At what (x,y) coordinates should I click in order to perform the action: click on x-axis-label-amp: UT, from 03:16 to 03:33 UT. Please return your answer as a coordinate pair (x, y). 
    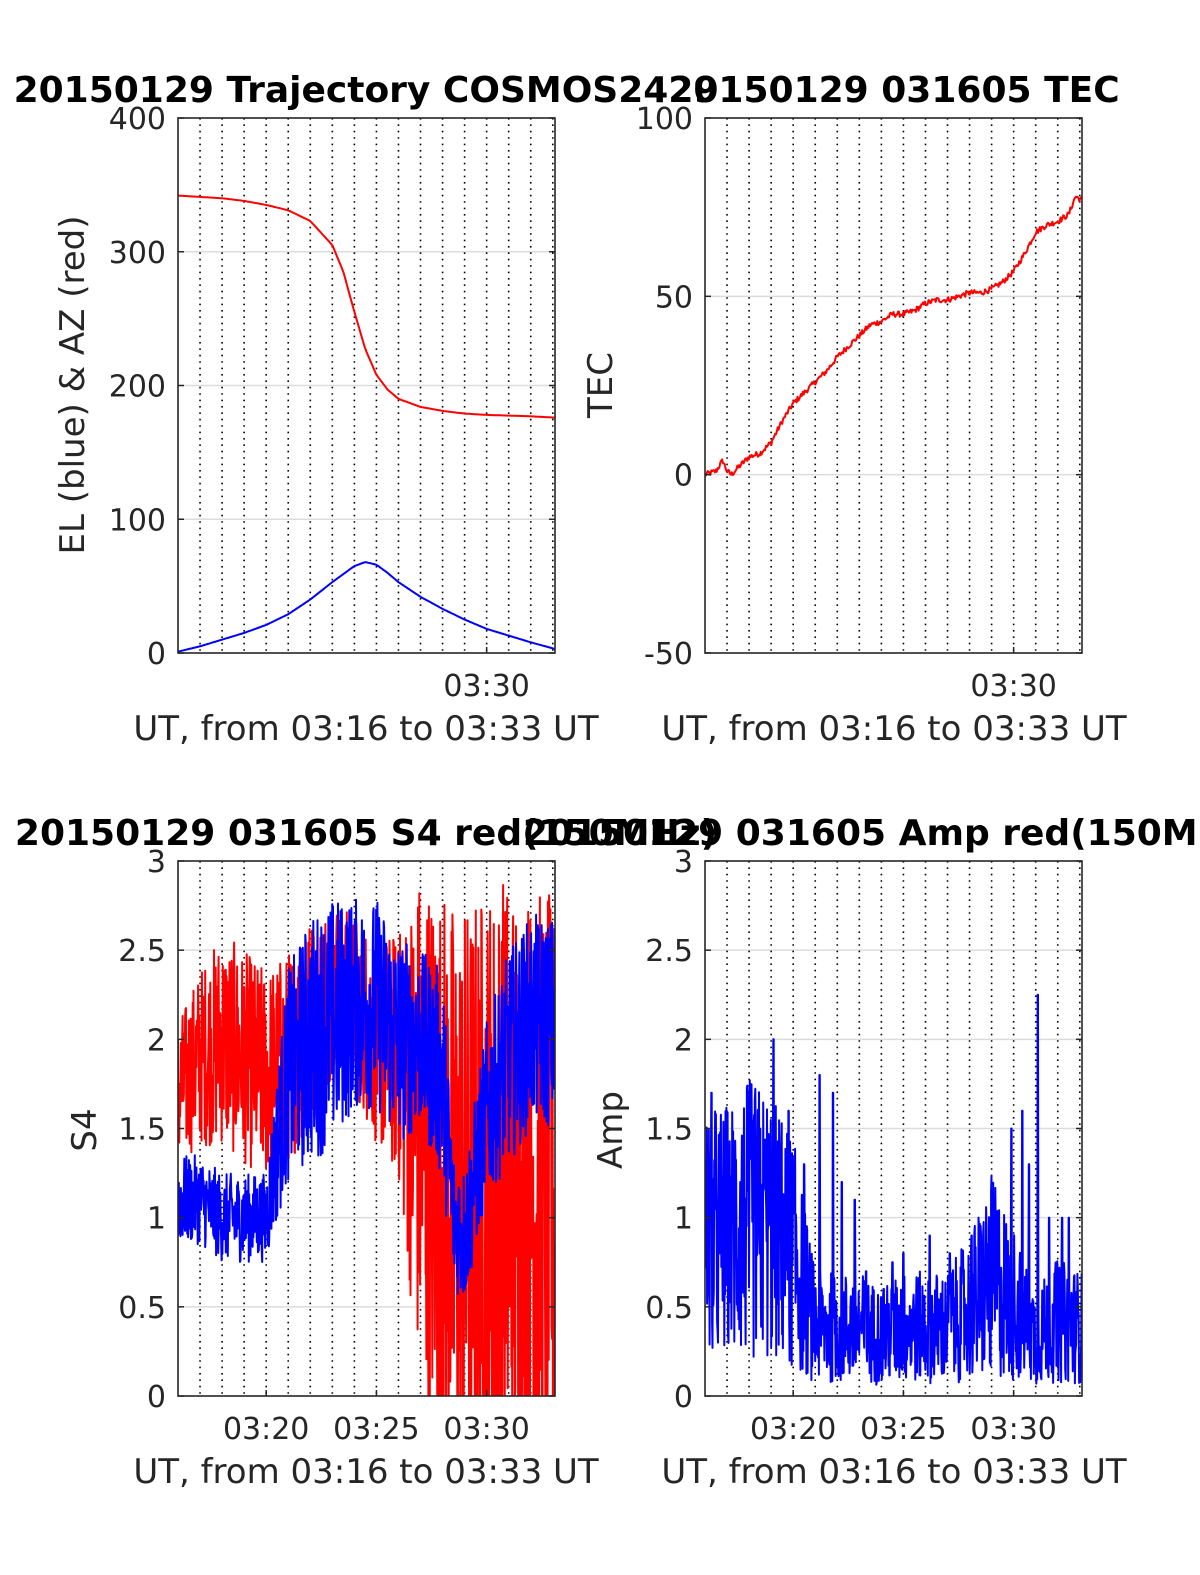
    Looking at the image, I should click on (894, 1472).